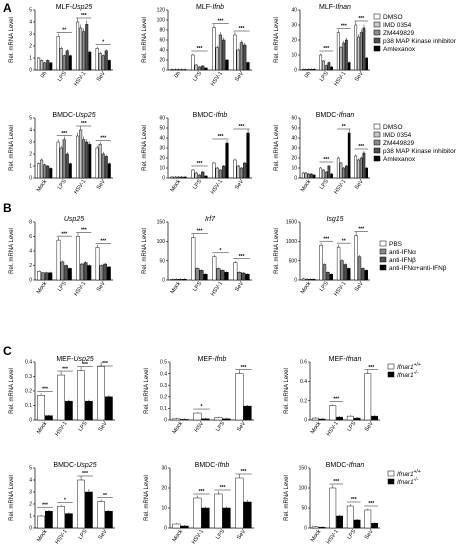  I want to click on chart-title: MEF-Ifnb, so click(212, 359).